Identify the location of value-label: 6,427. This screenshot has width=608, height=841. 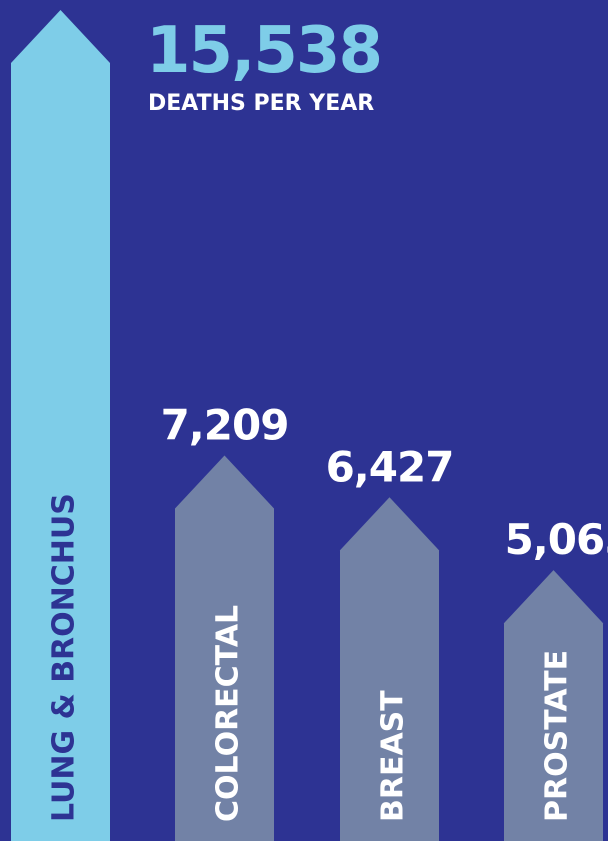
(390, 466).